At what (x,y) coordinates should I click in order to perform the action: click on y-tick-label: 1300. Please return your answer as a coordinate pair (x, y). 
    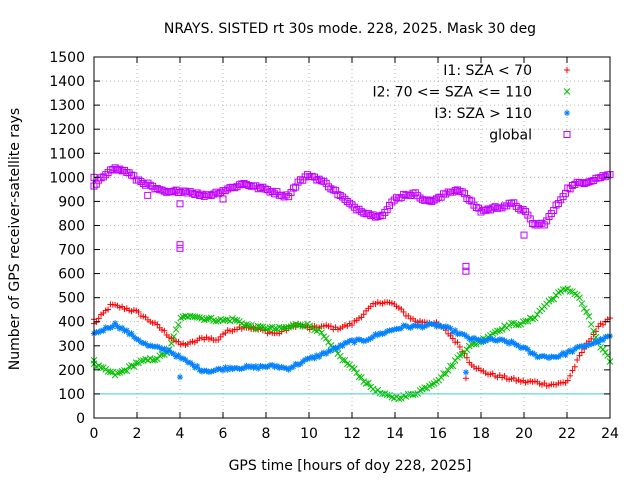
    Looking at the image, I should click on (67, 106).